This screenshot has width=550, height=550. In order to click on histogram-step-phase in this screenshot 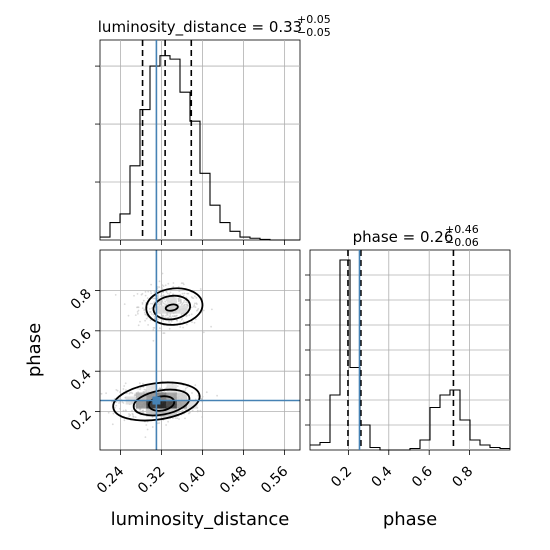, I will do `click(410, 355)`.